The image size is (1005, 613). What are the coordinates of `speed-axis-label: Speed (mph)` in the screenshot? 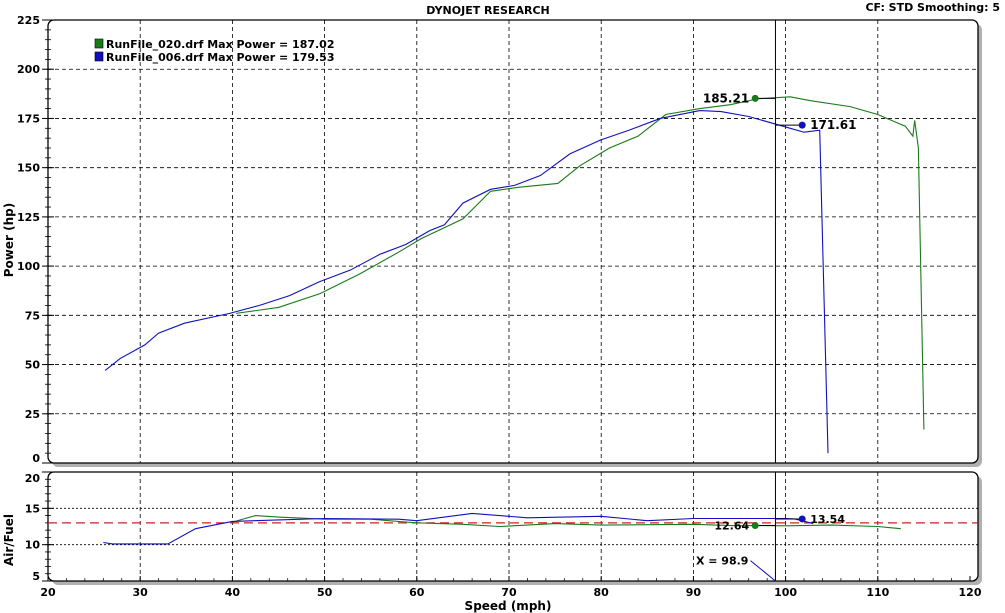 It's located at (508, 606).